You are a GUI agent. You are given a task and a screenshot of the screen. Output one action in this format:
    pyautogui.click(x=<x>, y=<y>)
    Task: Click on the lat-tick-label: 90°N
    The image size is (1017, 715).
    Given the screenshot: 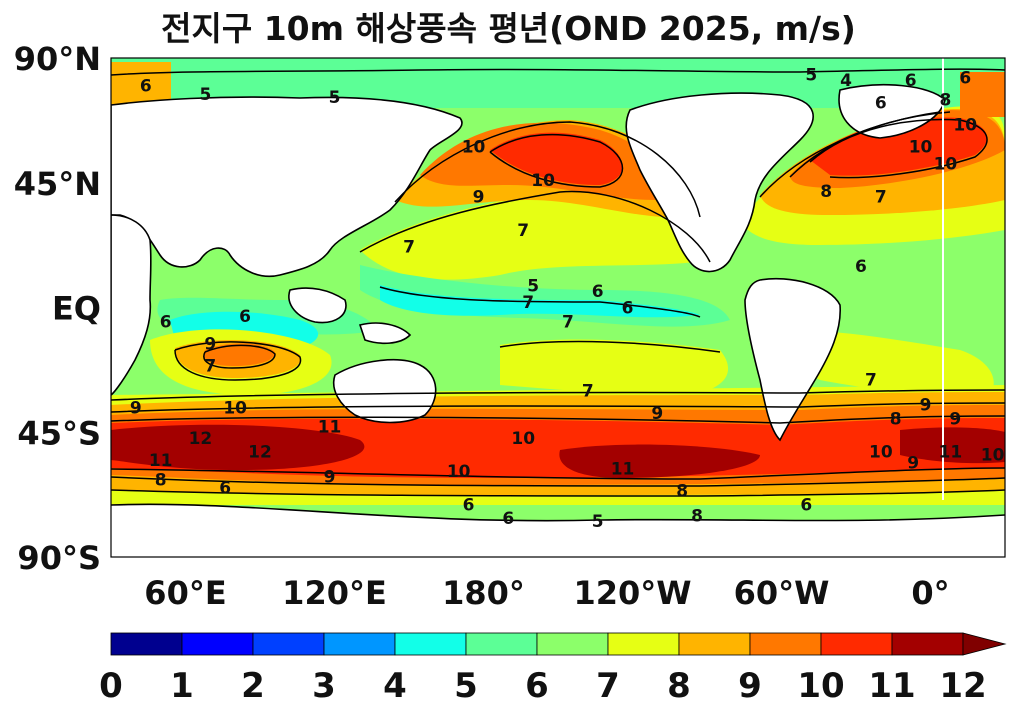 What is the action you would take?
    pyautogui.click(x=57, y=59)
    